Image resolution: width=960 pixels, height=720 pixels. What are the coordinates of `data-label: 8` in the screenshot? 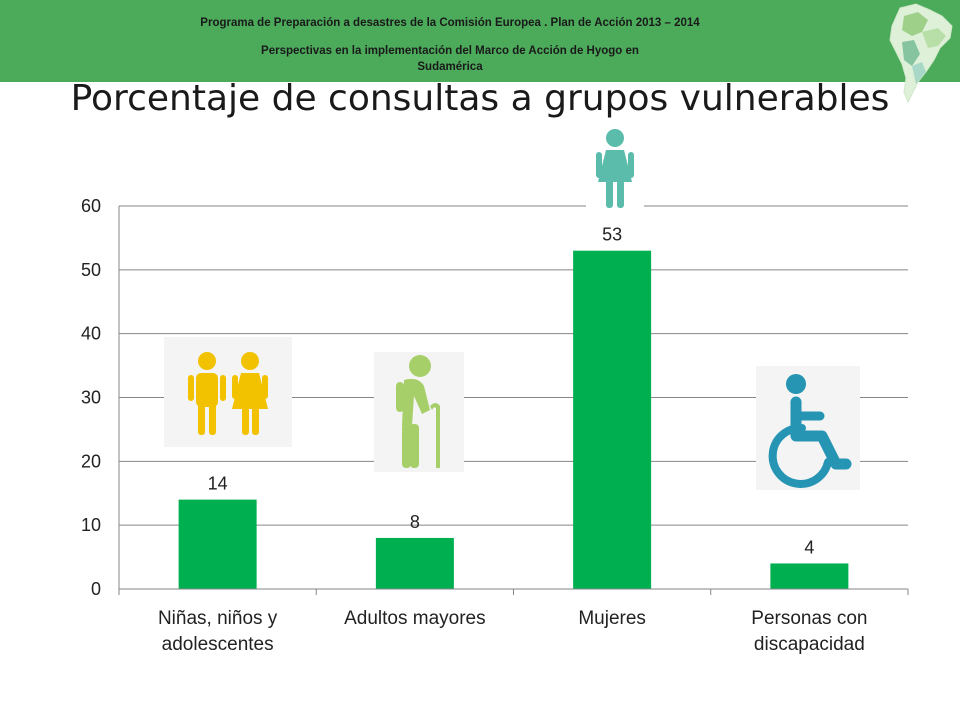 It's located at (415, 522).